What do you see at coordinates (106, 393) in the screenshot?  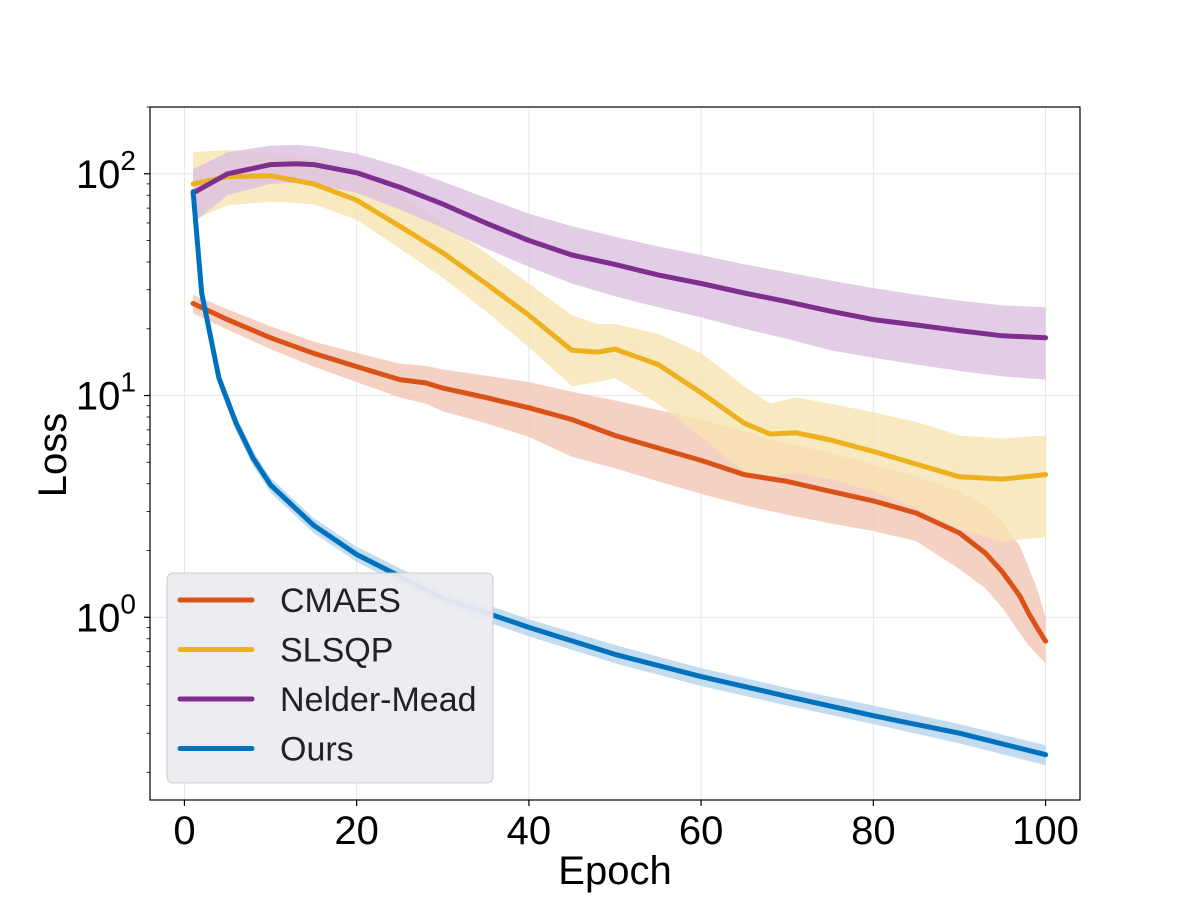 I see `y-tick-label: 10¹` at bounding box center [106, 393].